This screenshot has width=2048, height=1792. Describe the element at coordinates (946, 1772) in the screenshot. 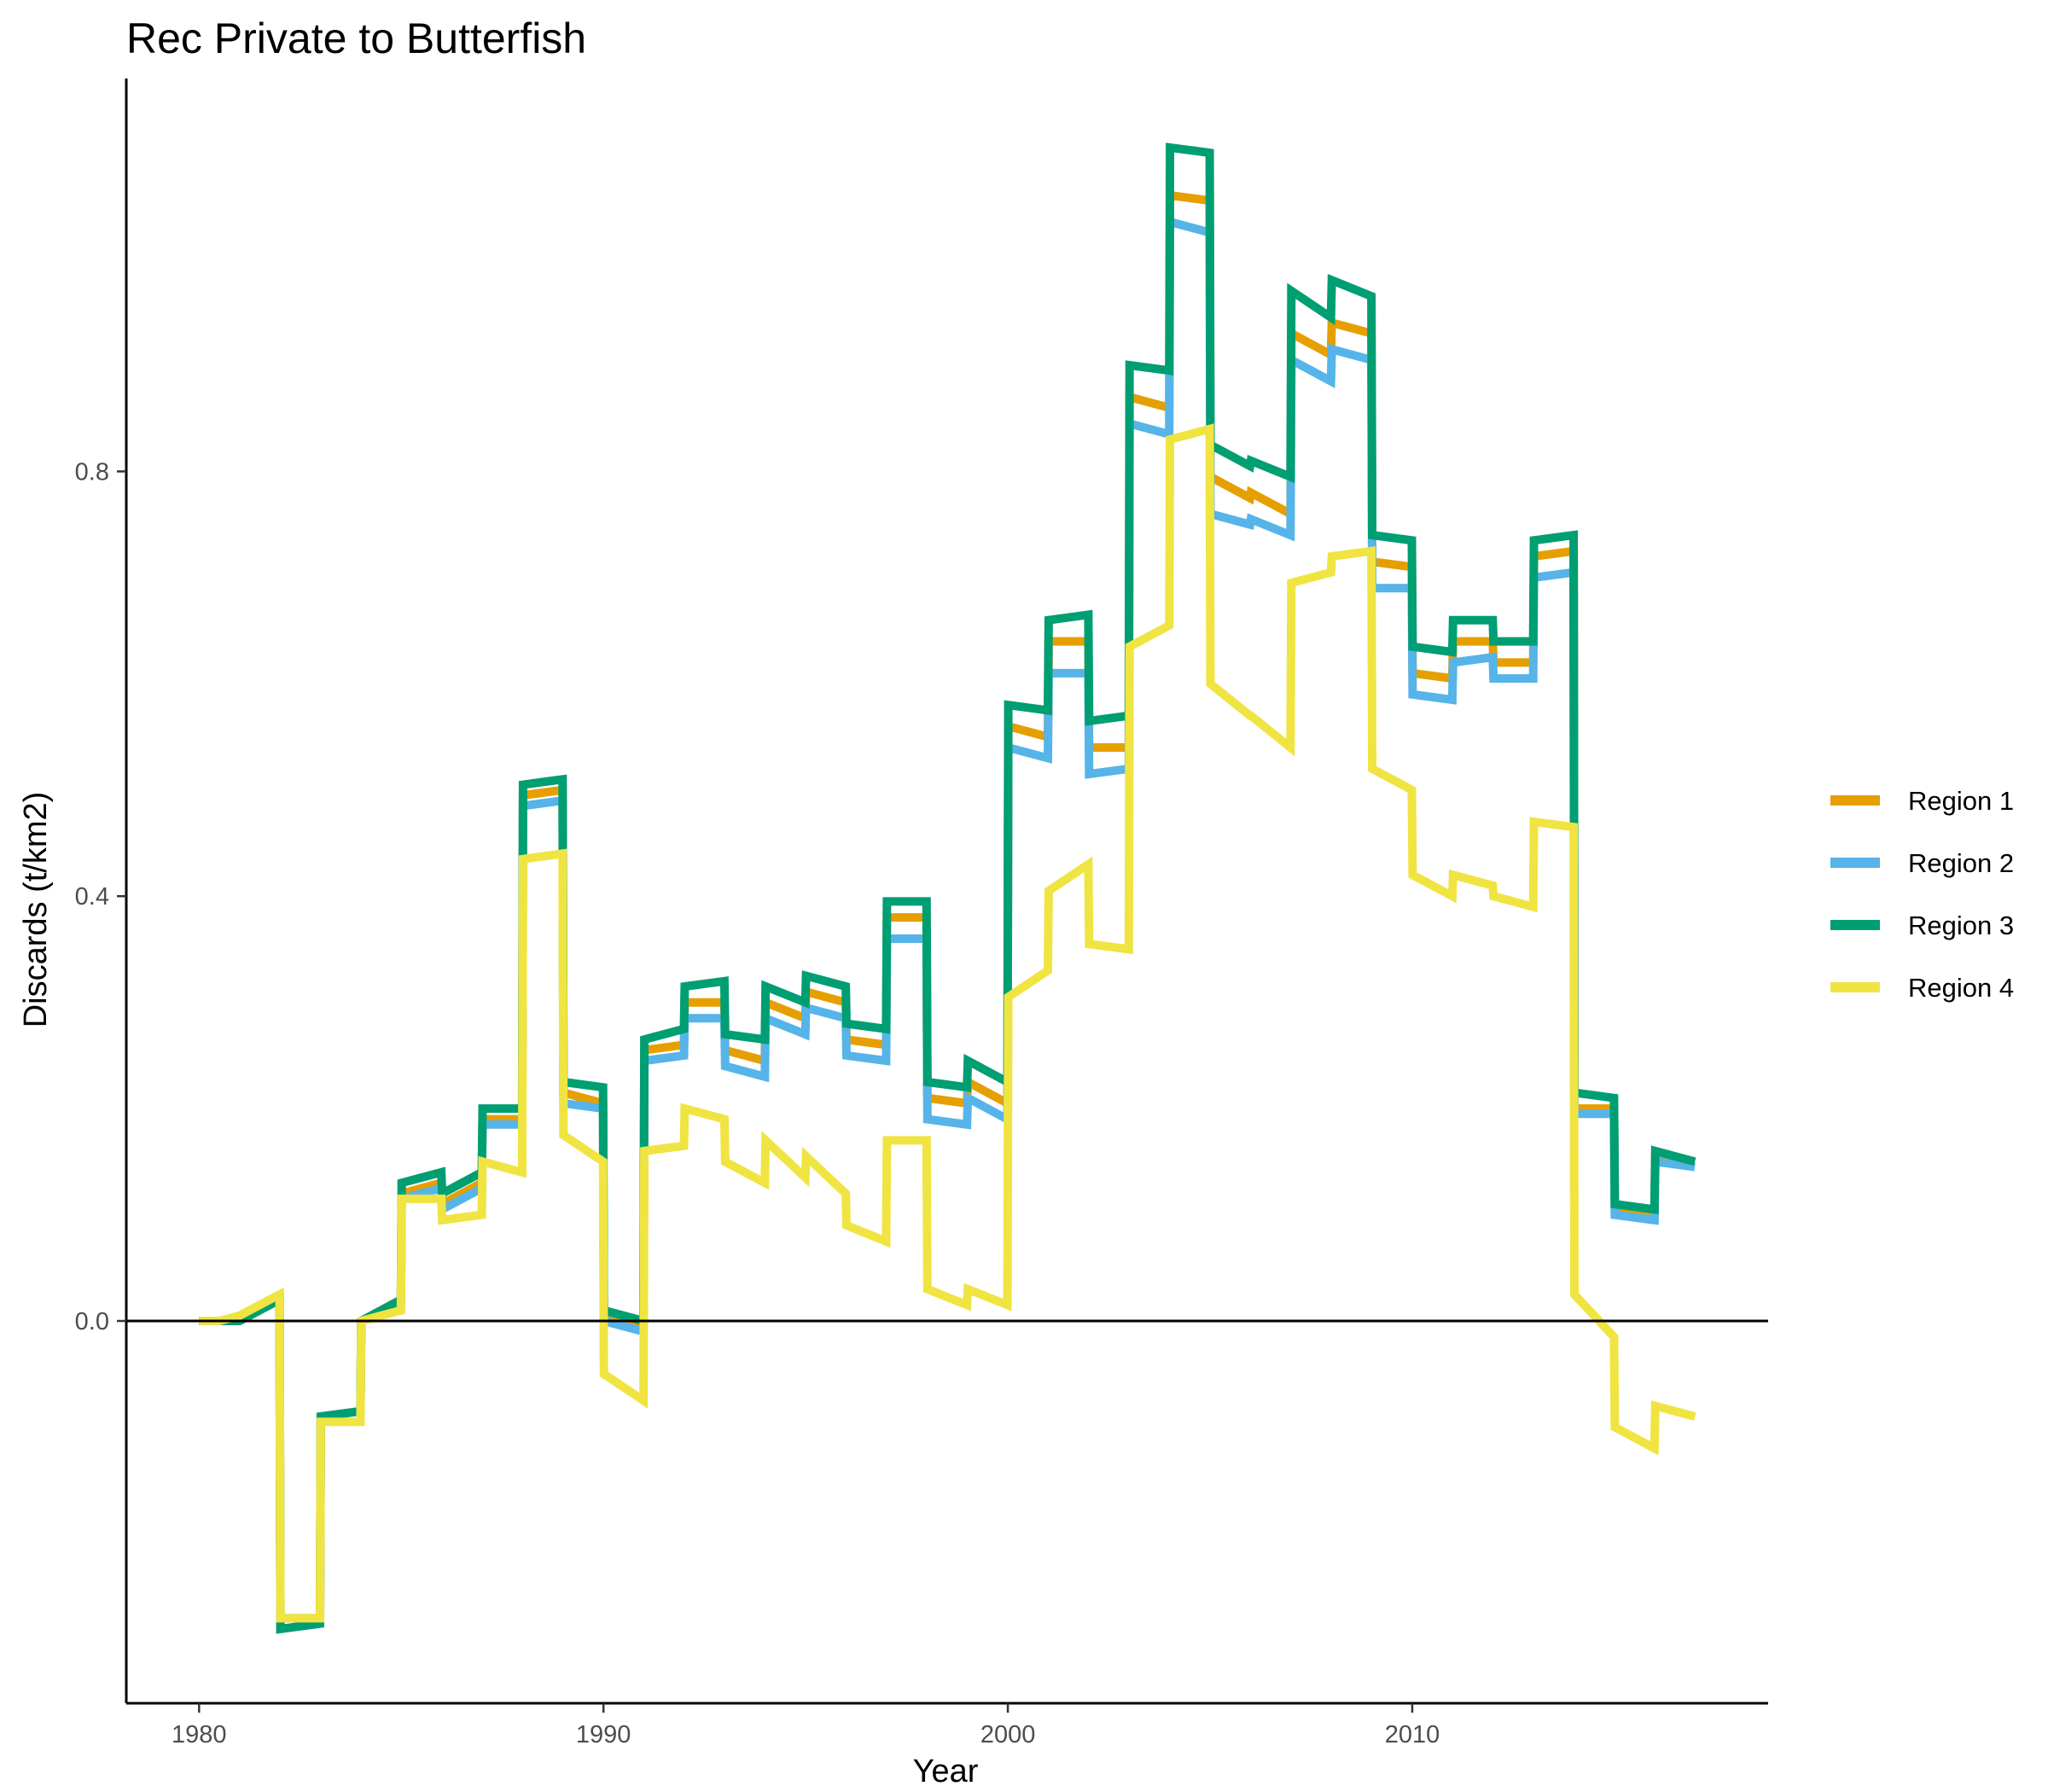

I see `x-axis-title: Year` at that location.